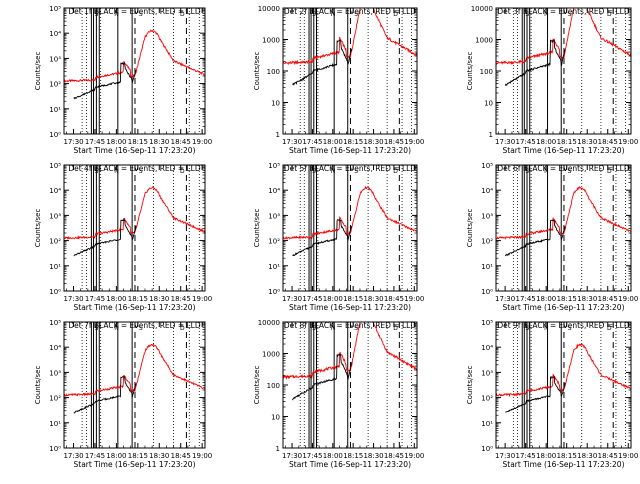 The height and width of the screenshot is (484, 640). I want to click on panel-title: Det 8f BLACK = Events, RED = LLD, so click(350, 325).